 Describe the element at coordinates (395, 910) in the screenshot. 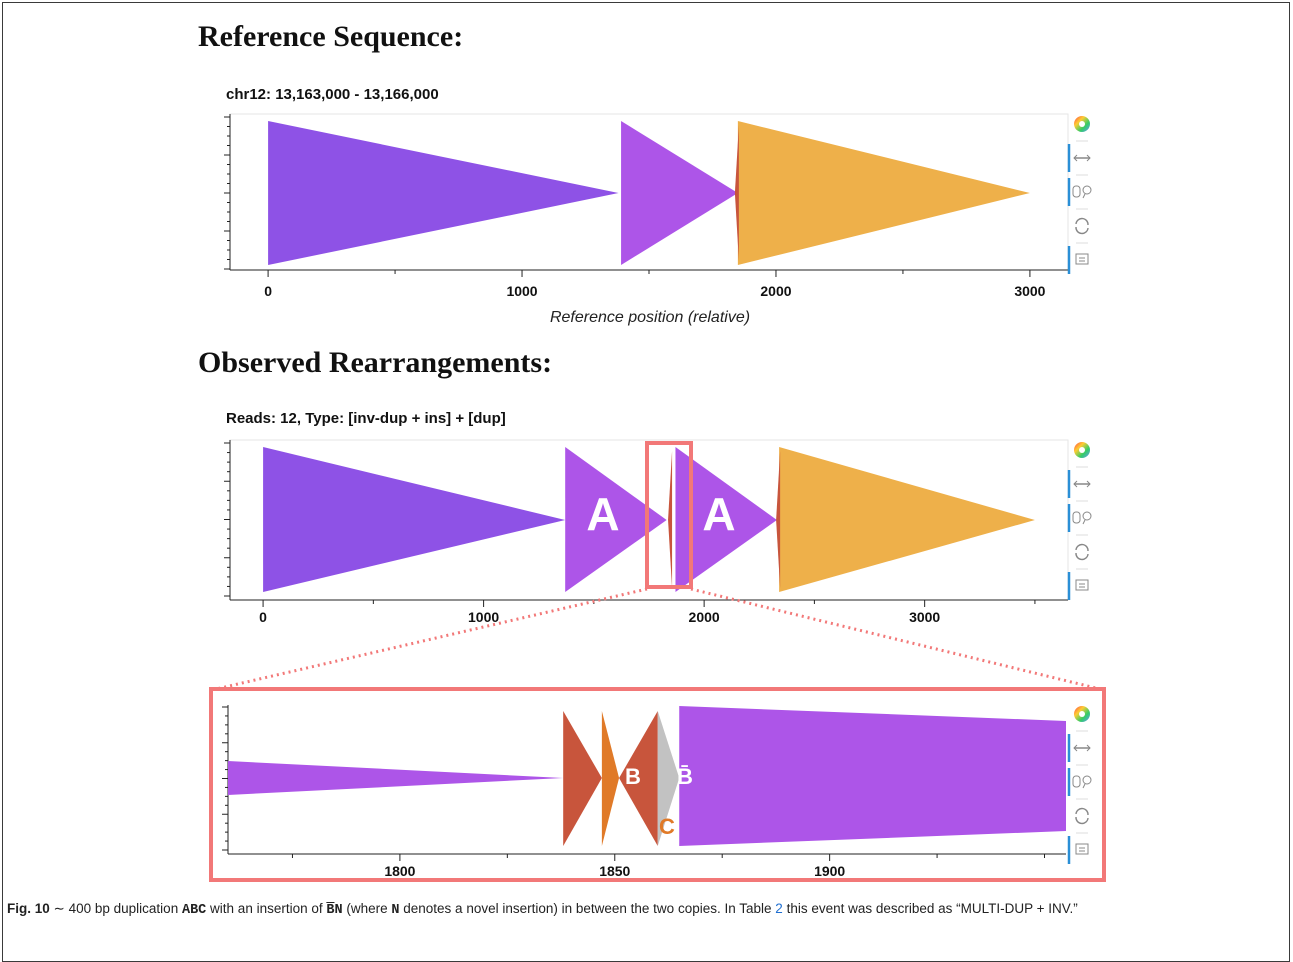

I see `caption-n: N` at that location.